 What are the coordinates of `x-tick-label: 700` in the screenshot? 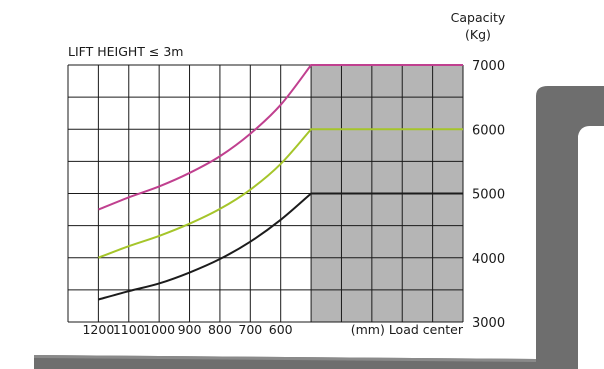 It's located at (250, 329).